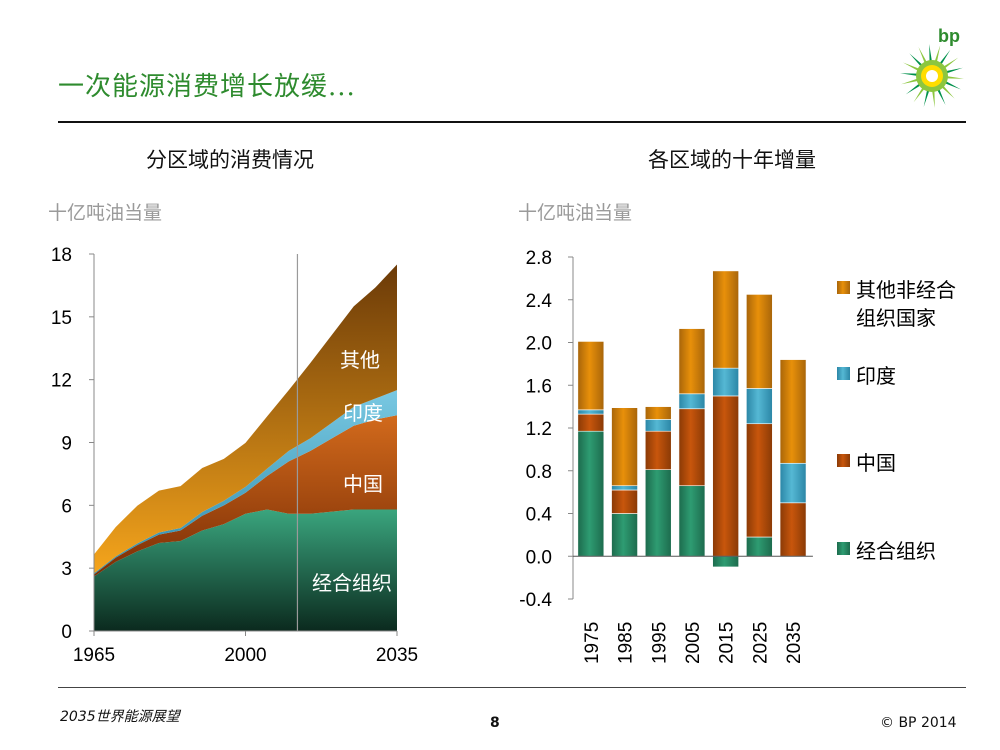  Describe the element at coordinates (245, 655) in the screenshot. I see `x-tick-label: 2000` at that location.